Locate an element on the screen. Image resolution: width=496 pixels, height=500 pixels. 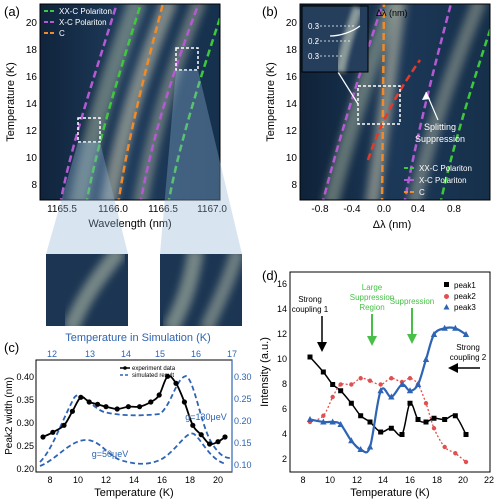
panel-d-annotation-strong2: Strong coupling 2 is located at coordinates (467, 358).